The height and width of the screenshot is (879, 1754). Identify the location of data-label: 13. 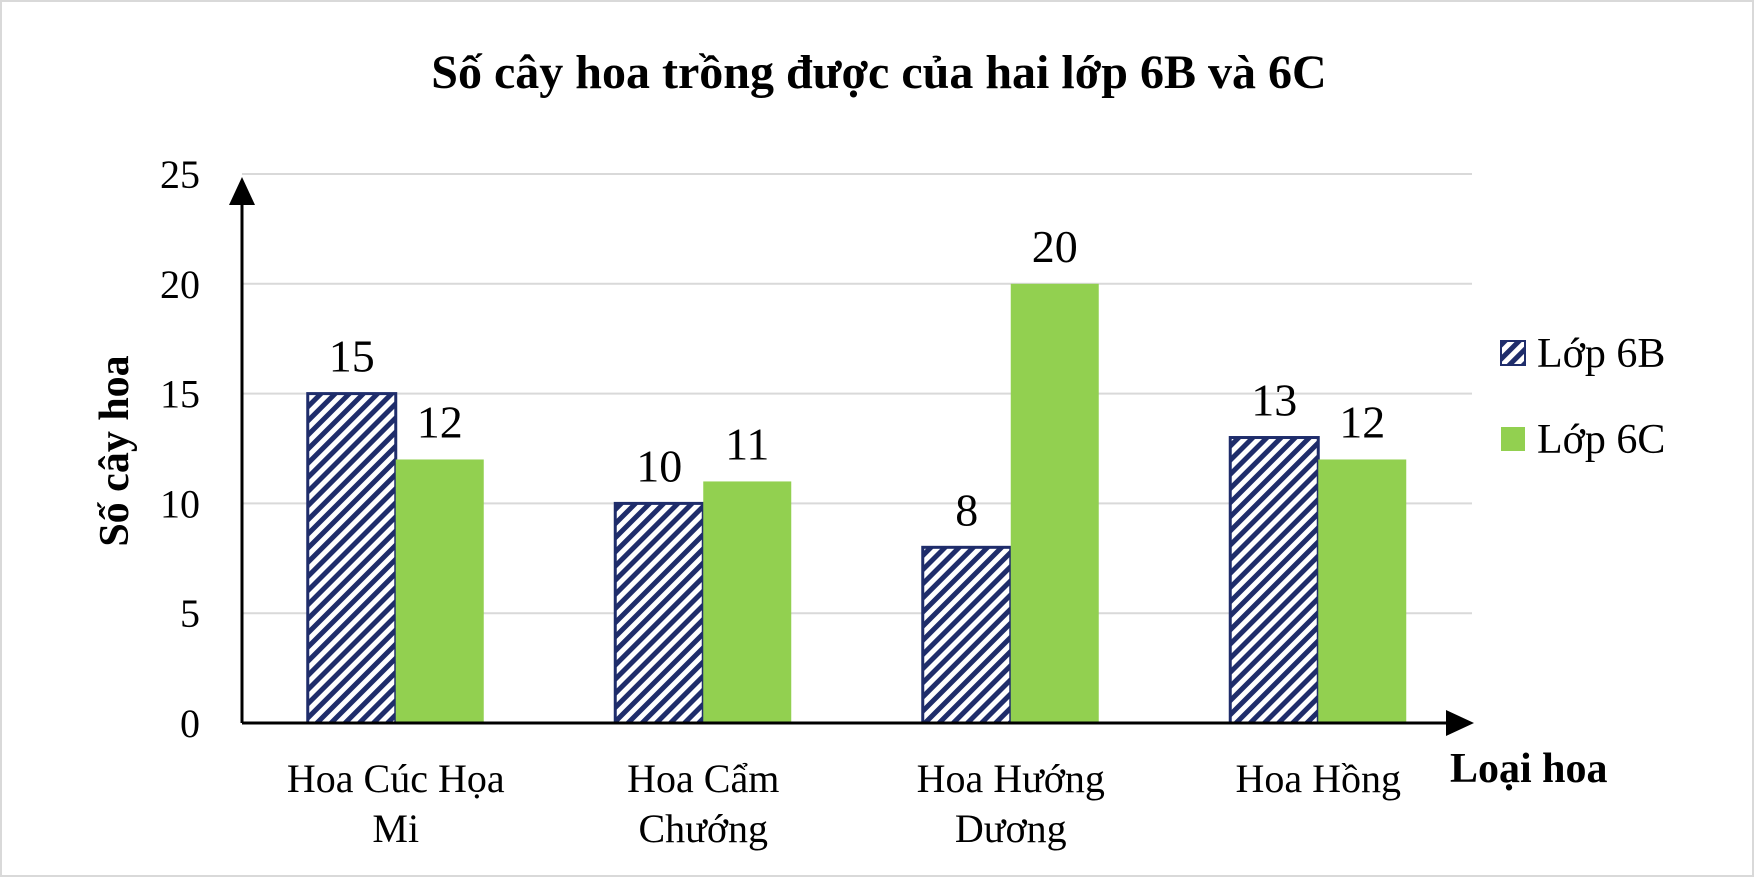
(1274, 400).